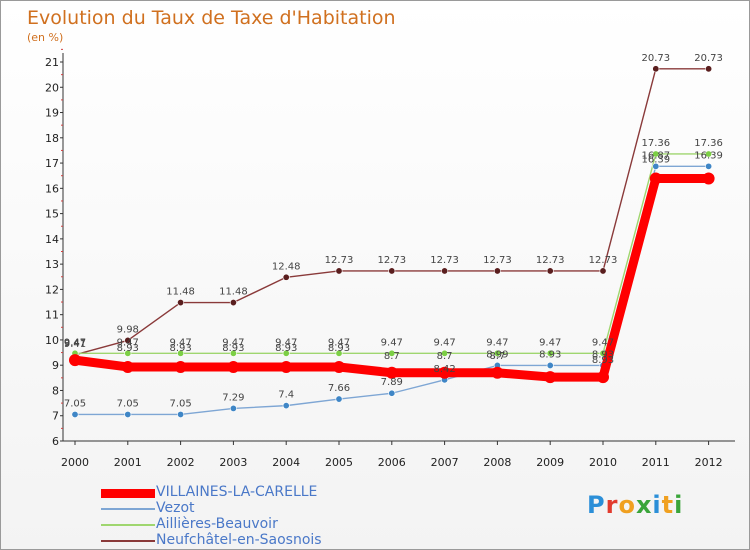 This screenshot has width=750, height=550. What do you see at coordinates (251, 508) in the screenshot?
I see `legend-item-vezot: Vezot` at bounding box center [251, 508].